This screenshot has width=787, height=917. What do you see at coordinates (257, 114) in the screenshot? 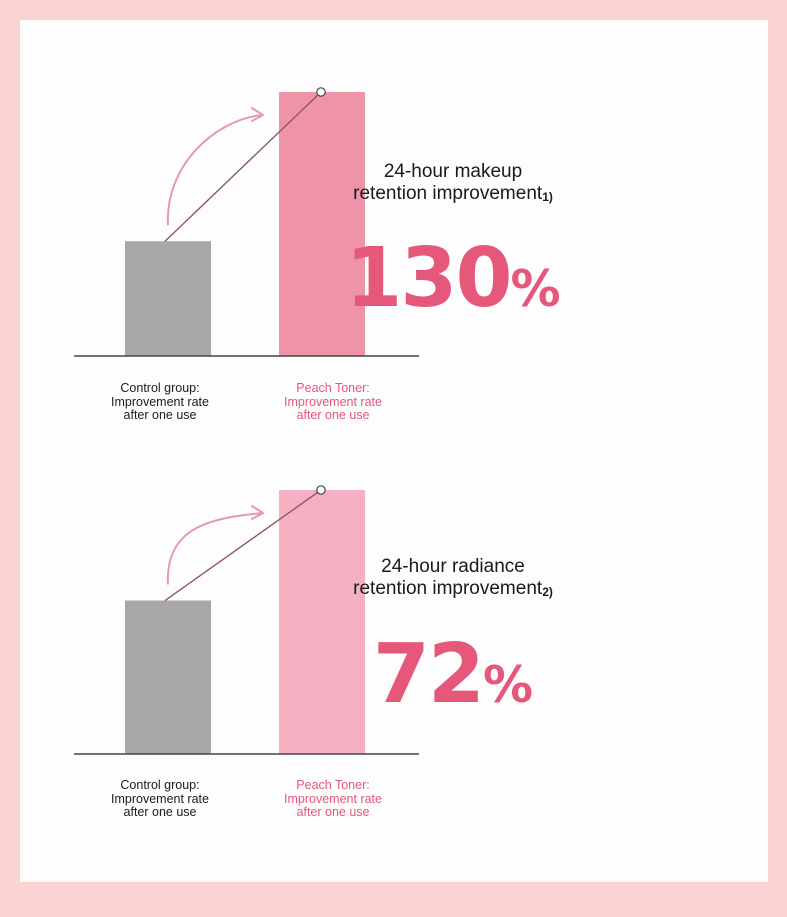
I see `chart1-arrow-head` at bounding box center [257, 114].